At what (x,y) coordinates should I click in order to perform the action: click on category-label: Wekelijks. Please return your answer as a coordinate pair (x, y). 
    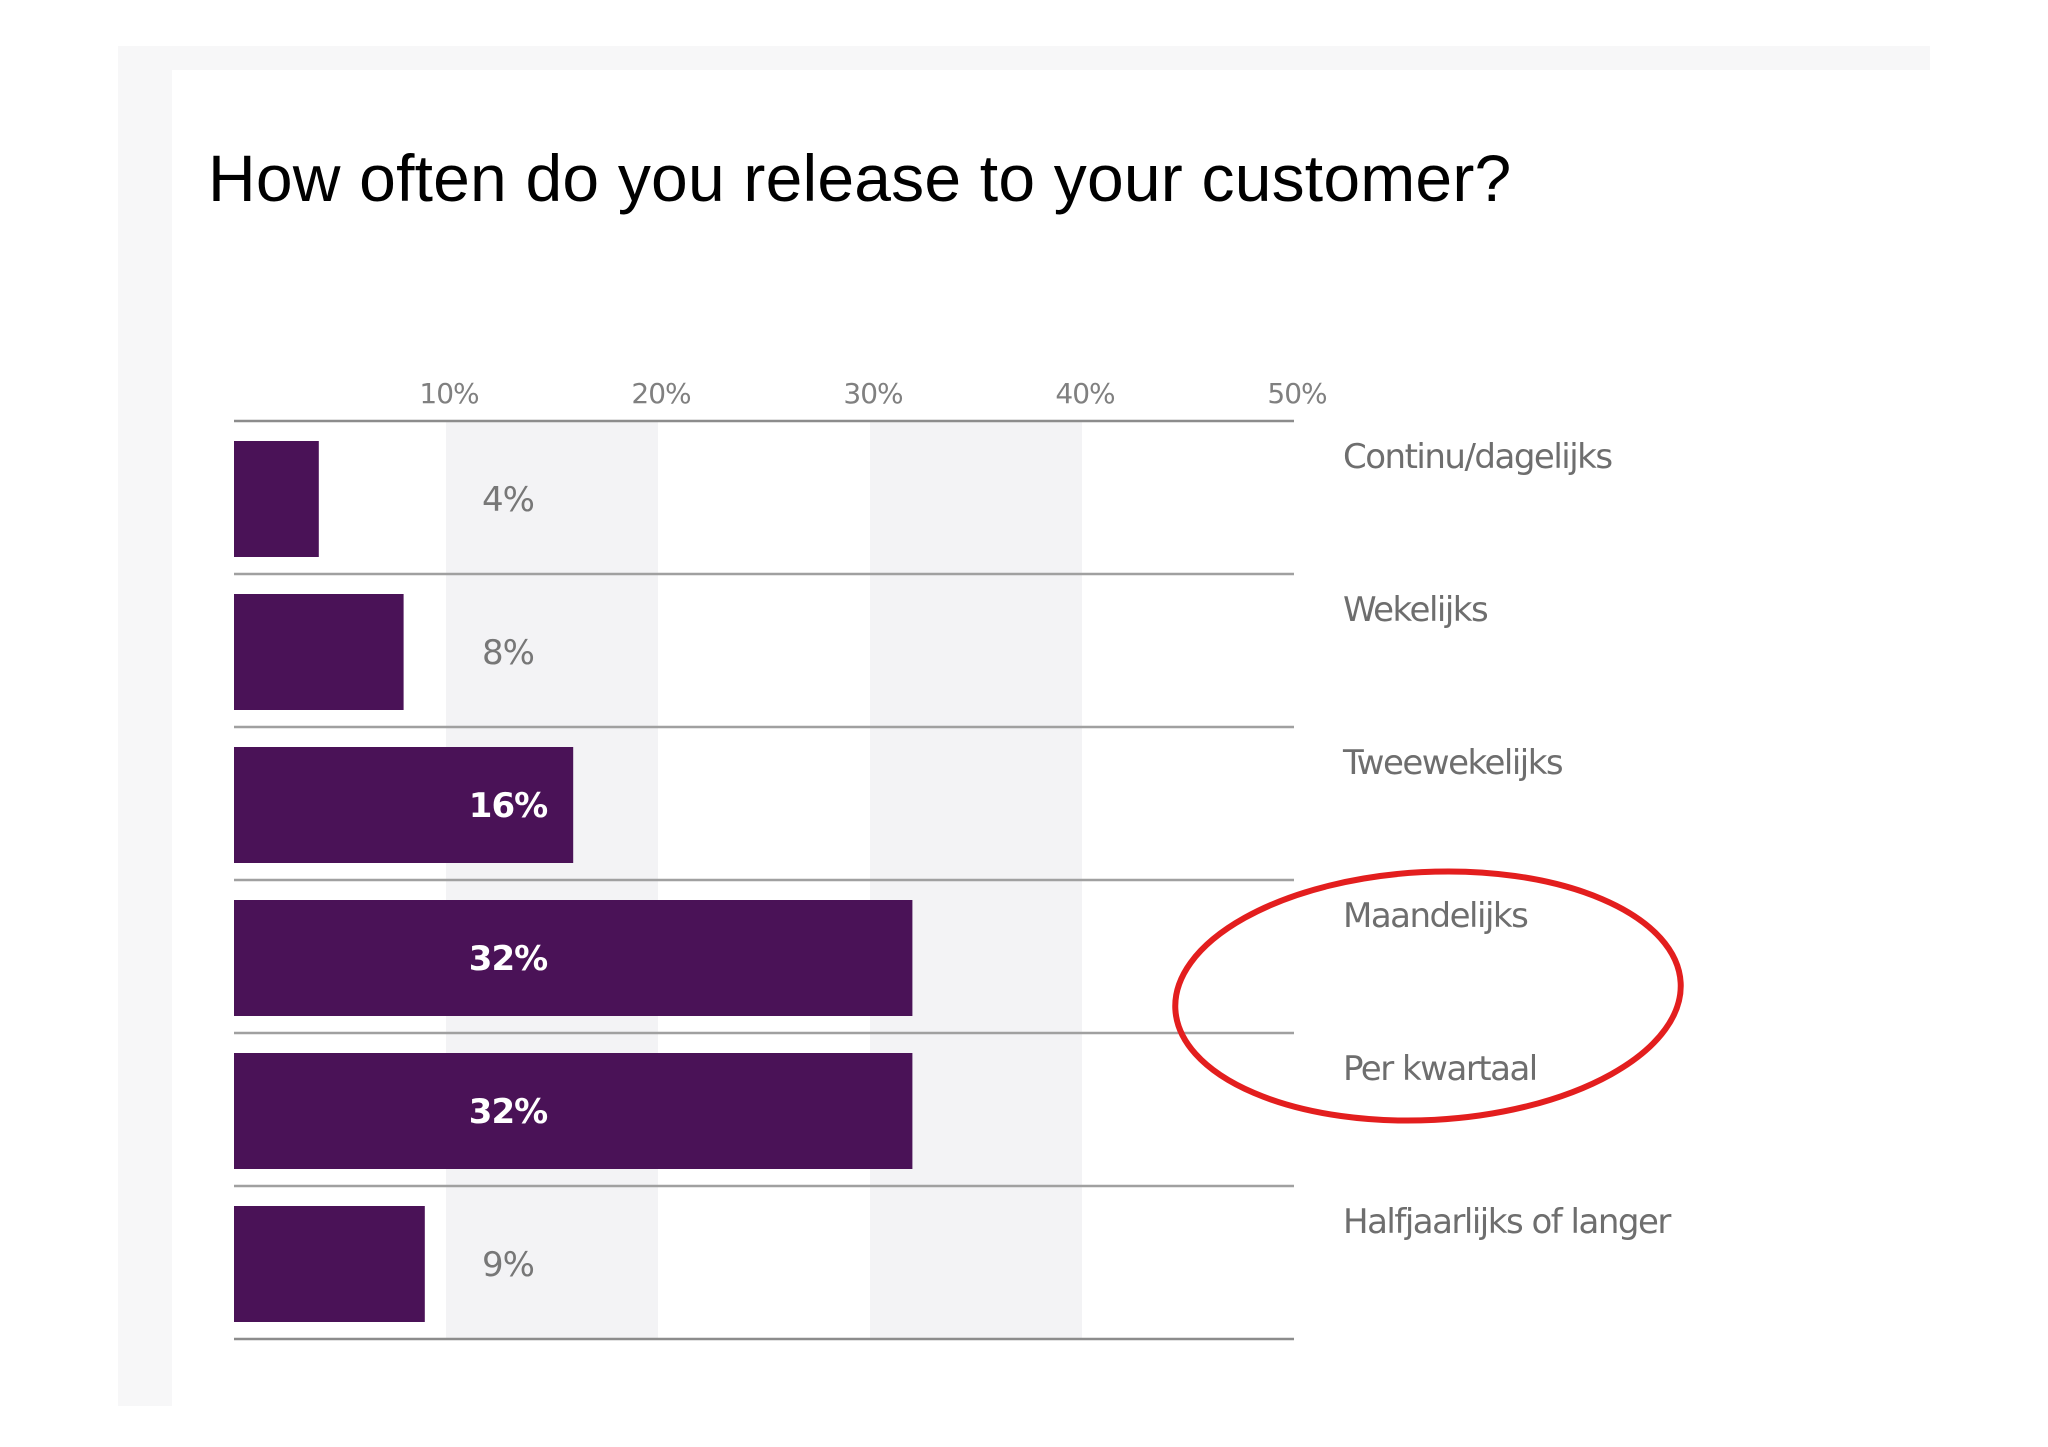
    Looking at the image, I should click on (1415, 610).